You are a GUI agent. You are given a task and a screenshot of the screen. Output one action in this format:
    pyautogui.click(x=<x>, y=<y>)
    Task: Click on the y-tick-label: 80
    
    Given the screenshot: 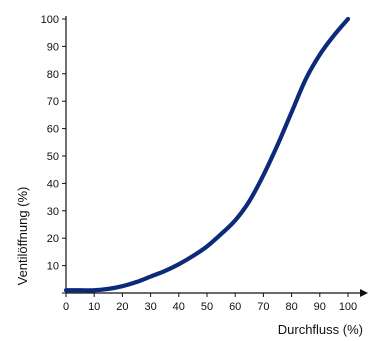 What is the action you would take?
    pyautogui.click(x=53, y=75)
    